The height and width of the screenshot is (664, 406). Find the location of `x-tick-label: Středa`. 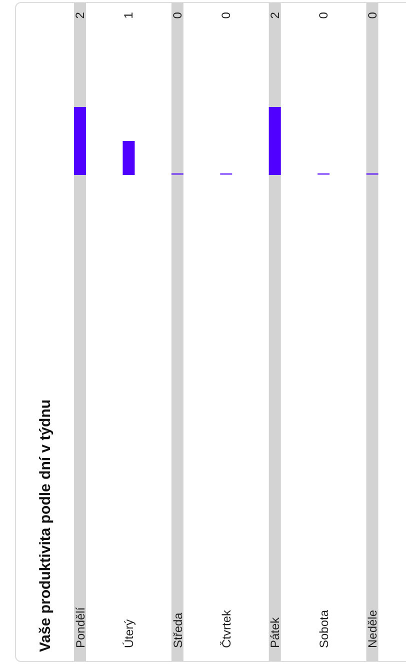

x-tick-label: Středa is located at coordinates (177, 630).